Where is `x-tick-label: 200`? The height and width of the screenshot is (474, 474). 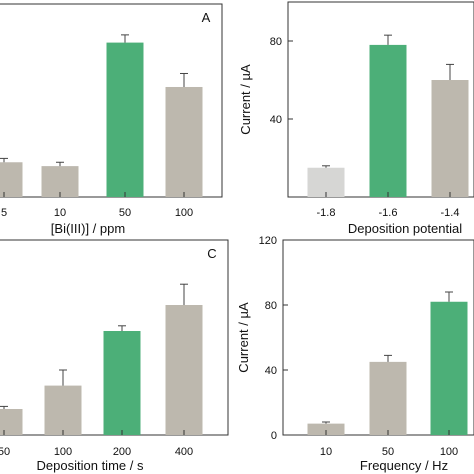 x-tick-label: 200 is located at coordinates (122, 452).